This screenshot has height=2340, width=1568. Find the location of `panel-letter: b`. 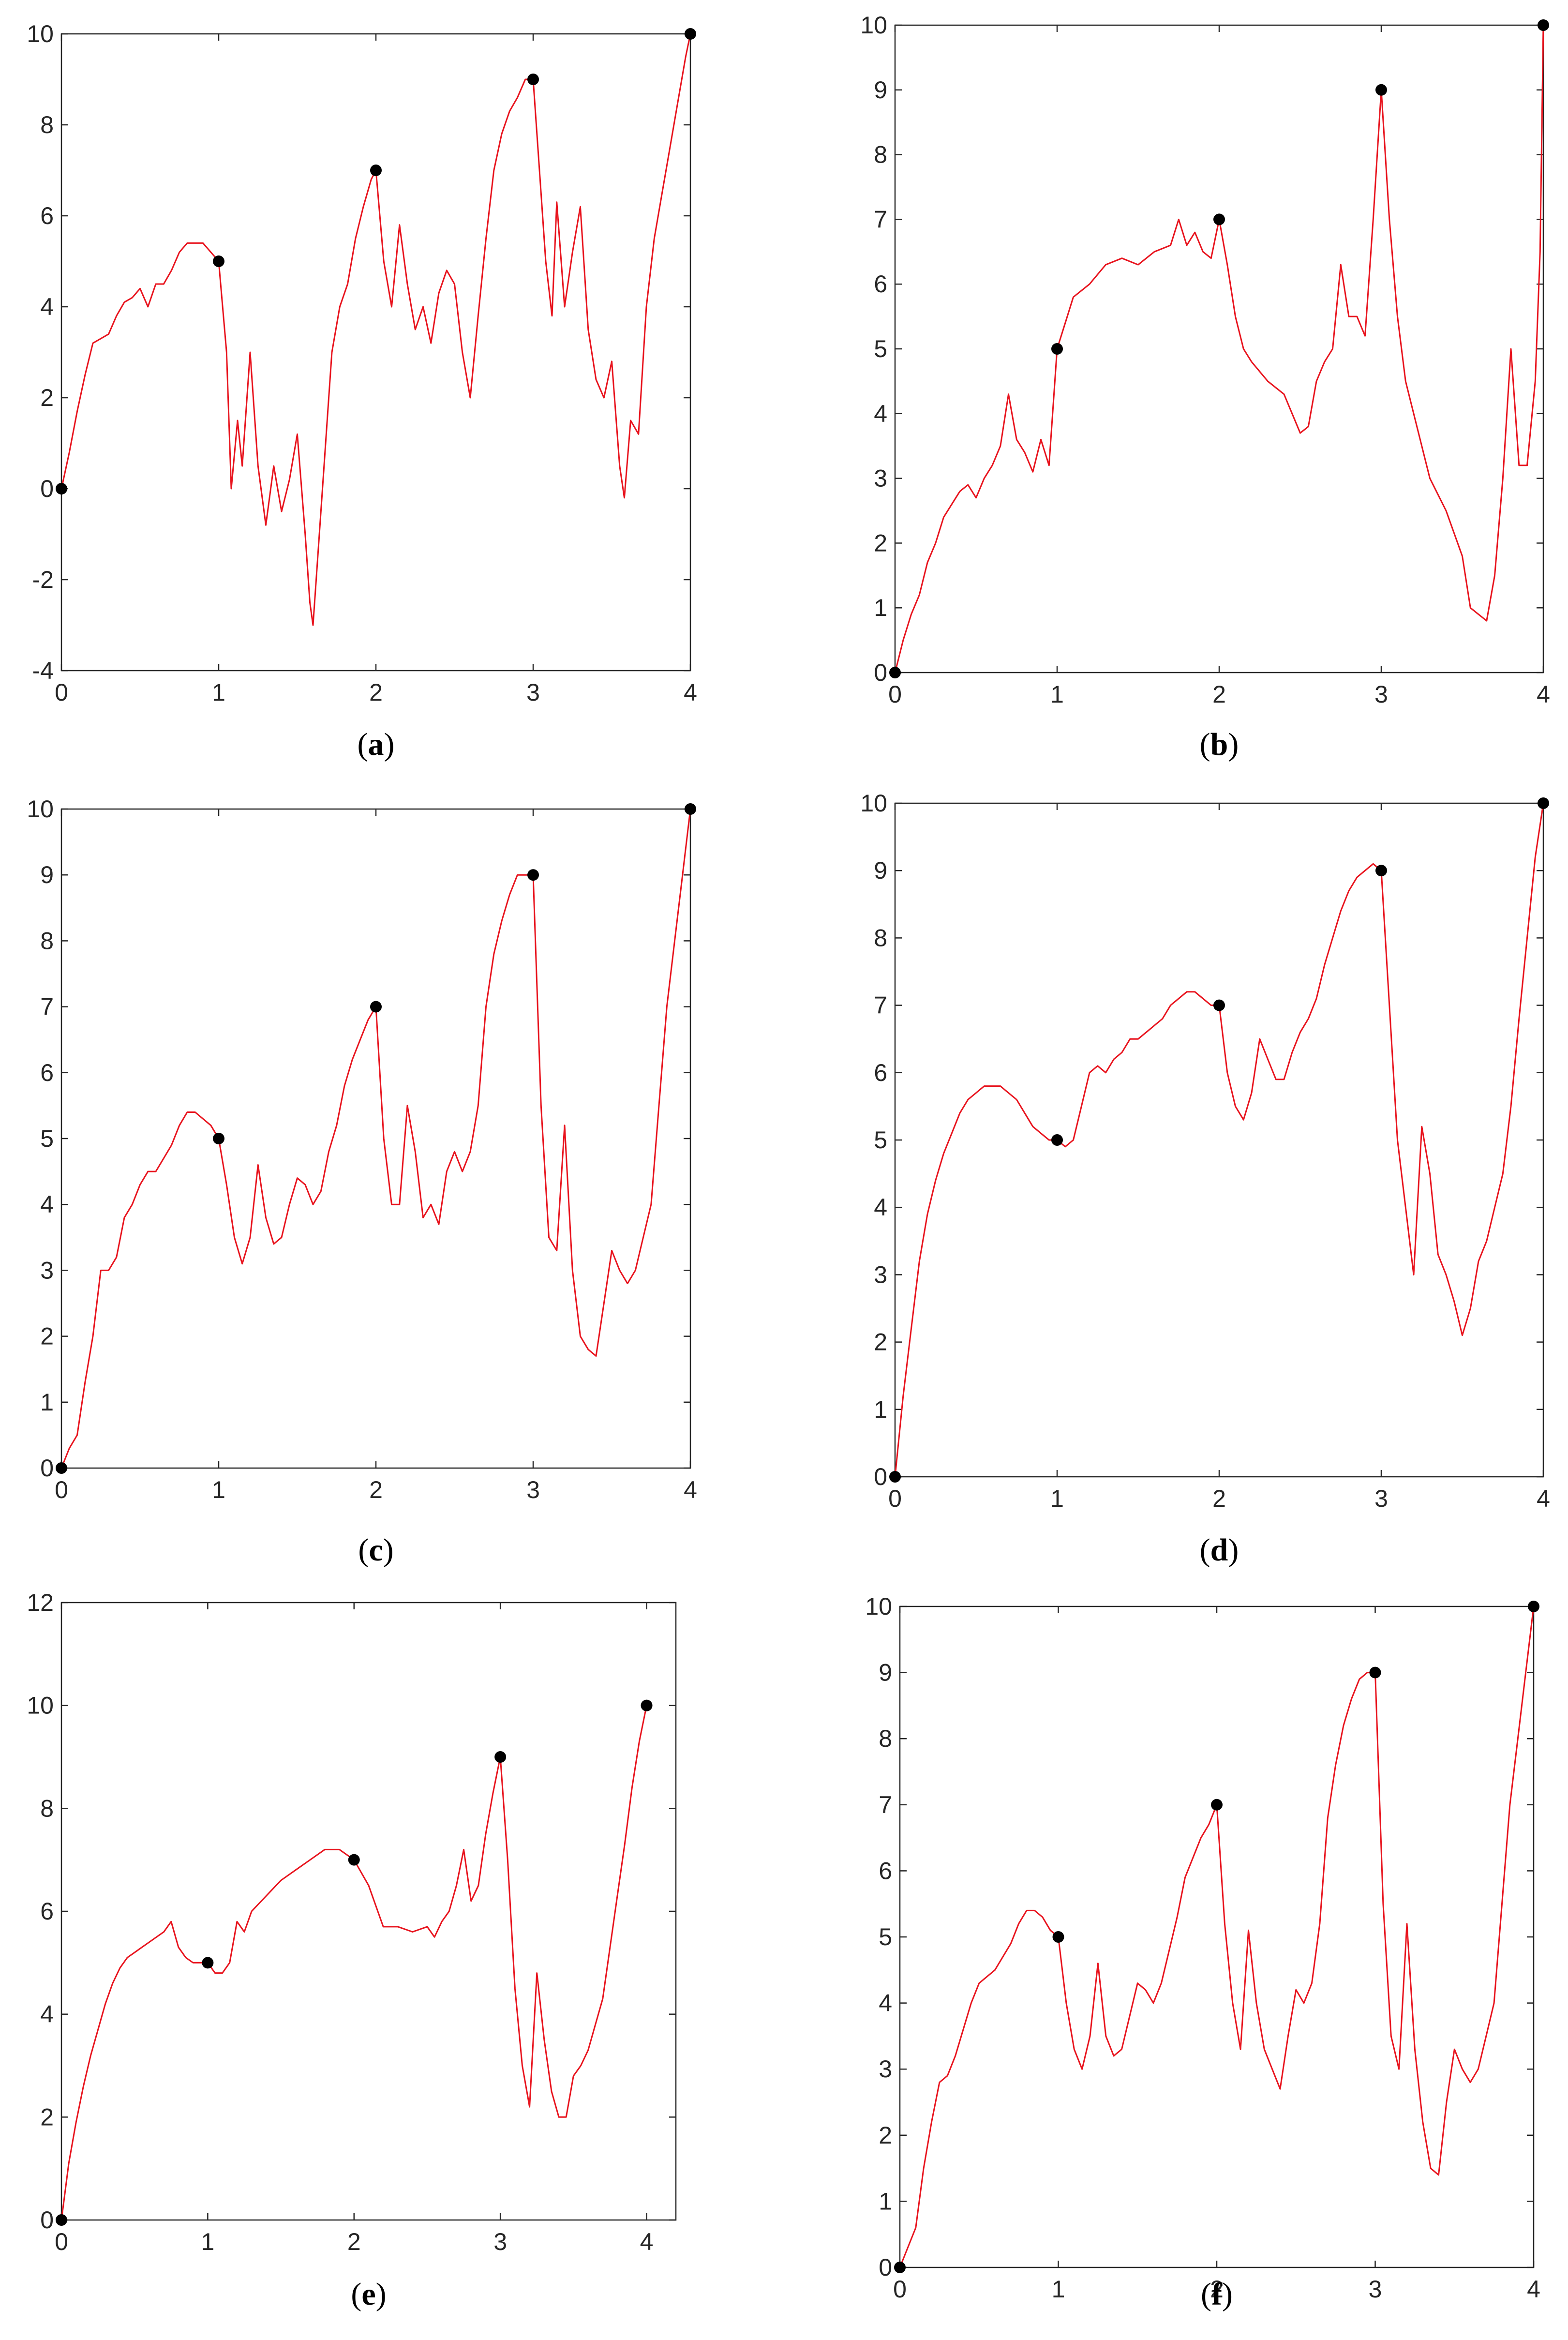

panel-letter: b is located at coordinates (1219, 745).